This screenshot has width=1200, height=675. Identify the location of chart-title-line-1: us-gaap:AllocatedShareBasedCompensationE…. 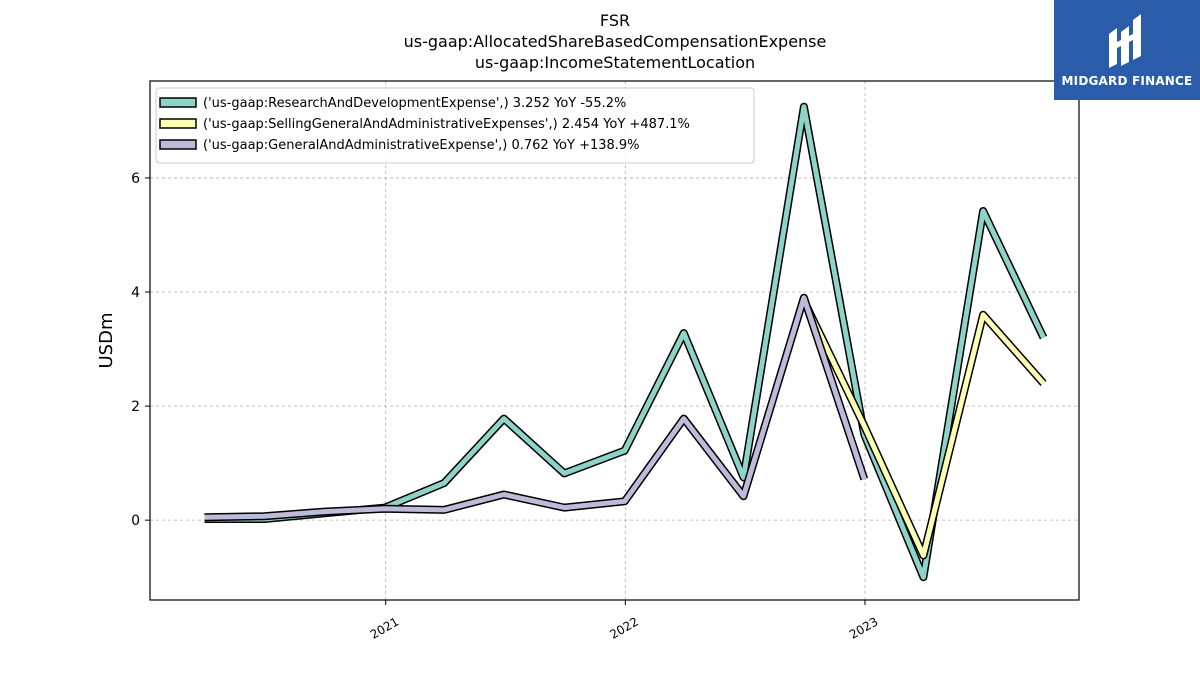
(615, 41).